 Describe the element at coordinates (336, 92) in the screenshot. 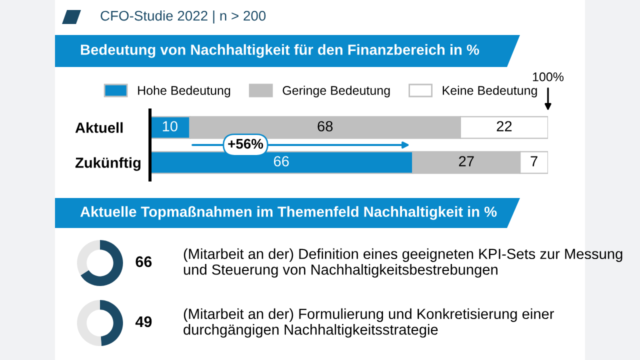

I see `legend-label: Geringe Bedeutung` at that location.